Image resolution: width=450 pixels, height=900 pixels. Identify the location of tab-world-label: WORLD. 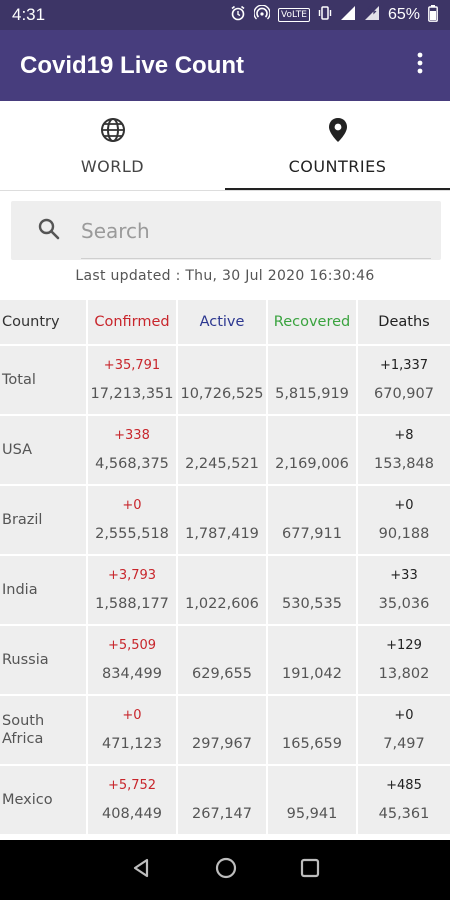
(112, 166).